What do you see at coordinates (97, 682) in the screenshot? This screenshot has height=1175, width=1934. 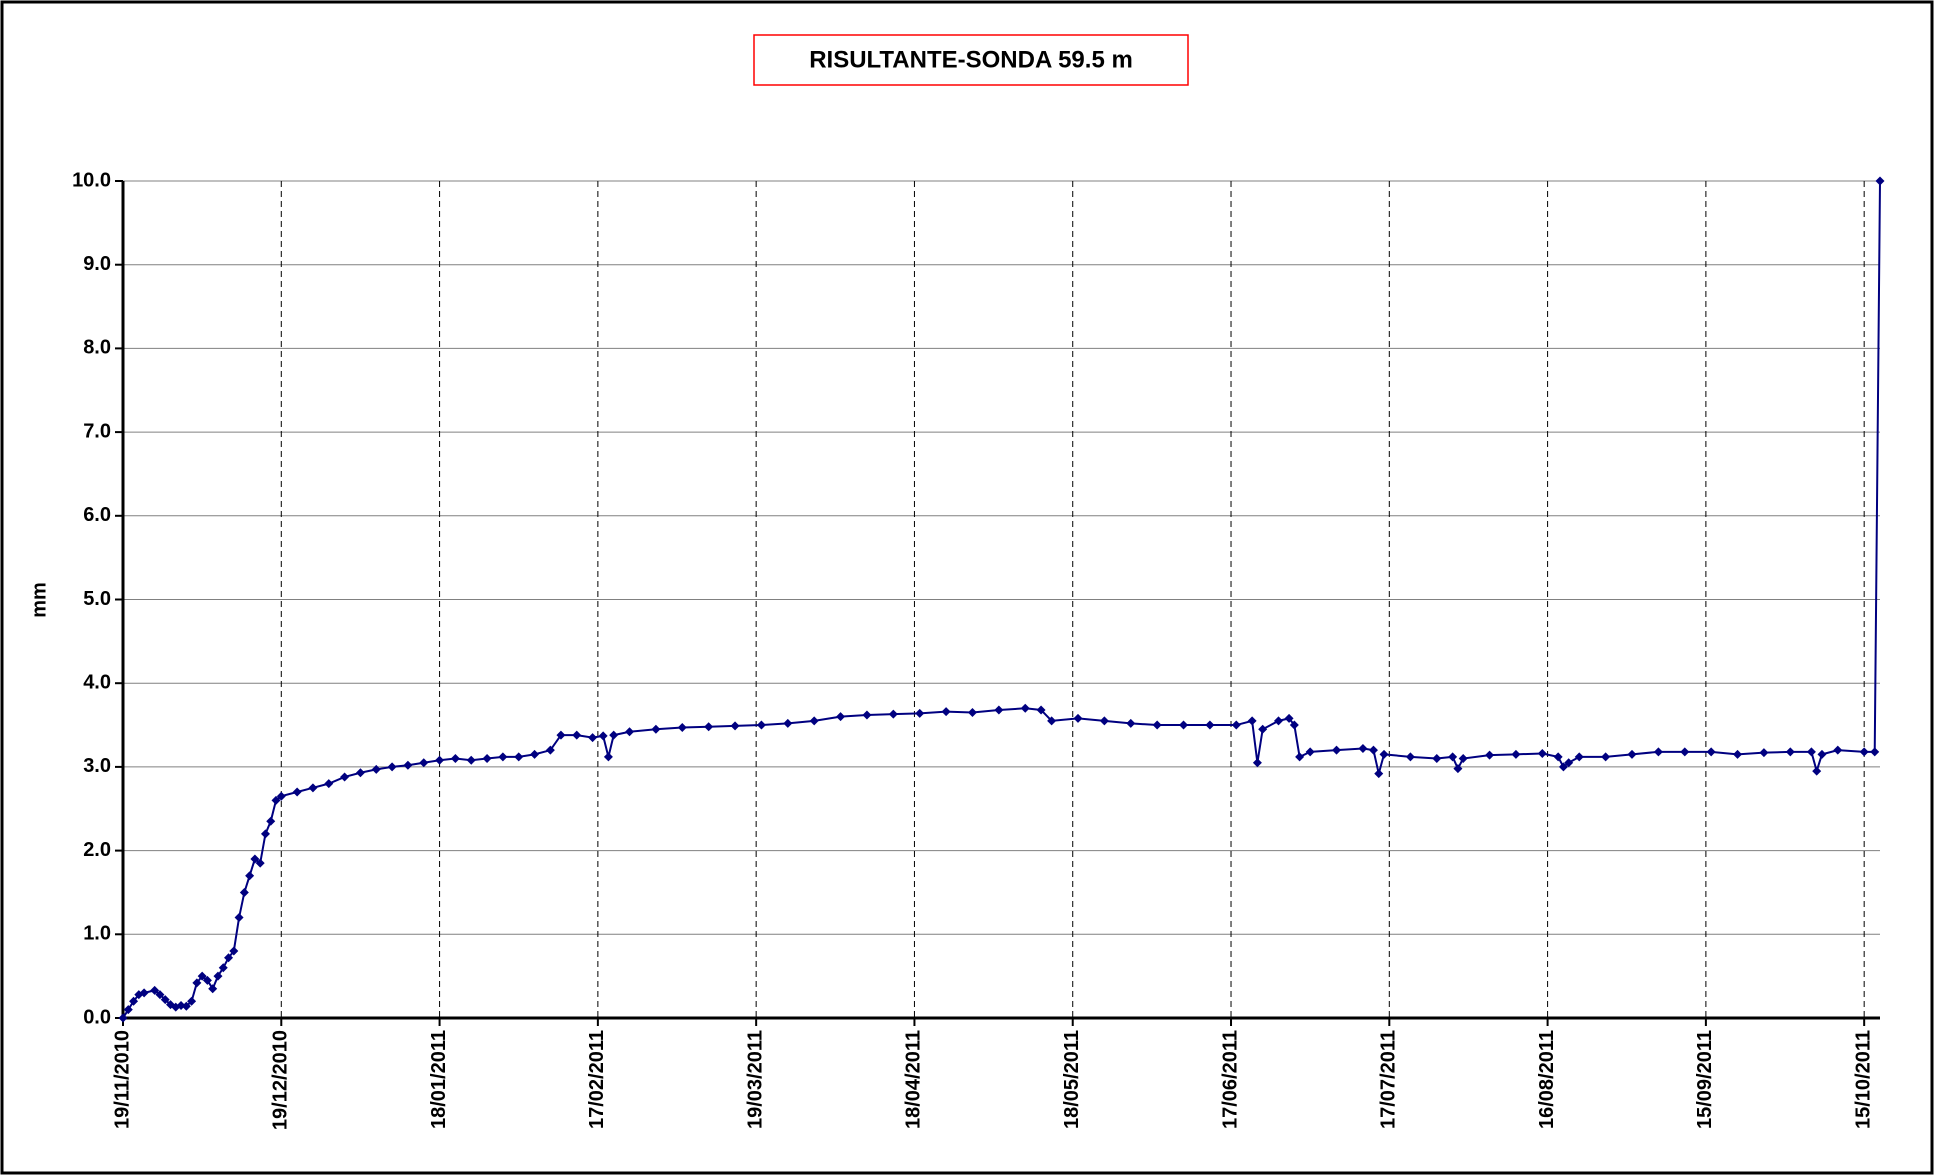 I see `y-tick-label: 4.0` at bounding box center [97, 682].